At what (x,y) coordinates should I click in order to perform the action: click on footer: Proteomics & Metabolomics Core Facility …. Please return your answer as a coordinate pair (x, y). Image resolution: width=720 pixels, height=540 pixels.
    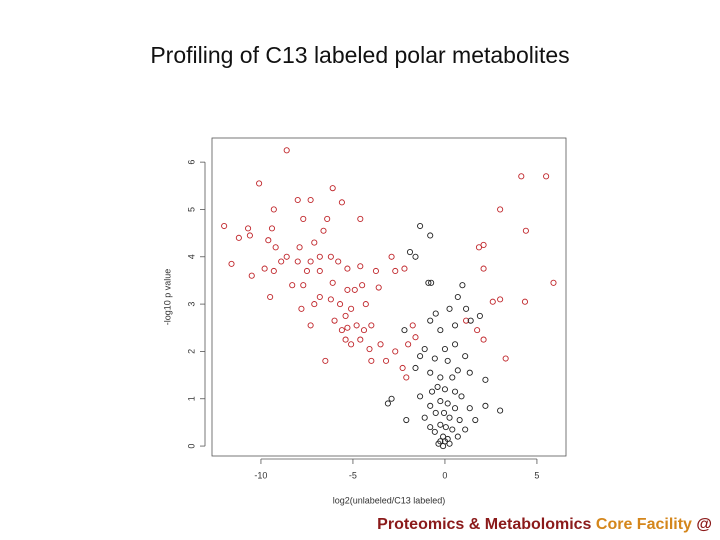
    Looking at the image, I should click on (544, 525).